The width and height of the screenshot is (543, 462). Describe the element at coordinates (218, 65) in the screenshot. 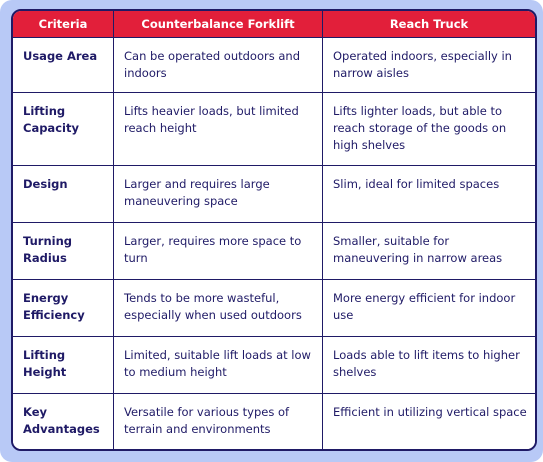

I see `forklift-cell: Can be operated outdoors and indoors` at that location.